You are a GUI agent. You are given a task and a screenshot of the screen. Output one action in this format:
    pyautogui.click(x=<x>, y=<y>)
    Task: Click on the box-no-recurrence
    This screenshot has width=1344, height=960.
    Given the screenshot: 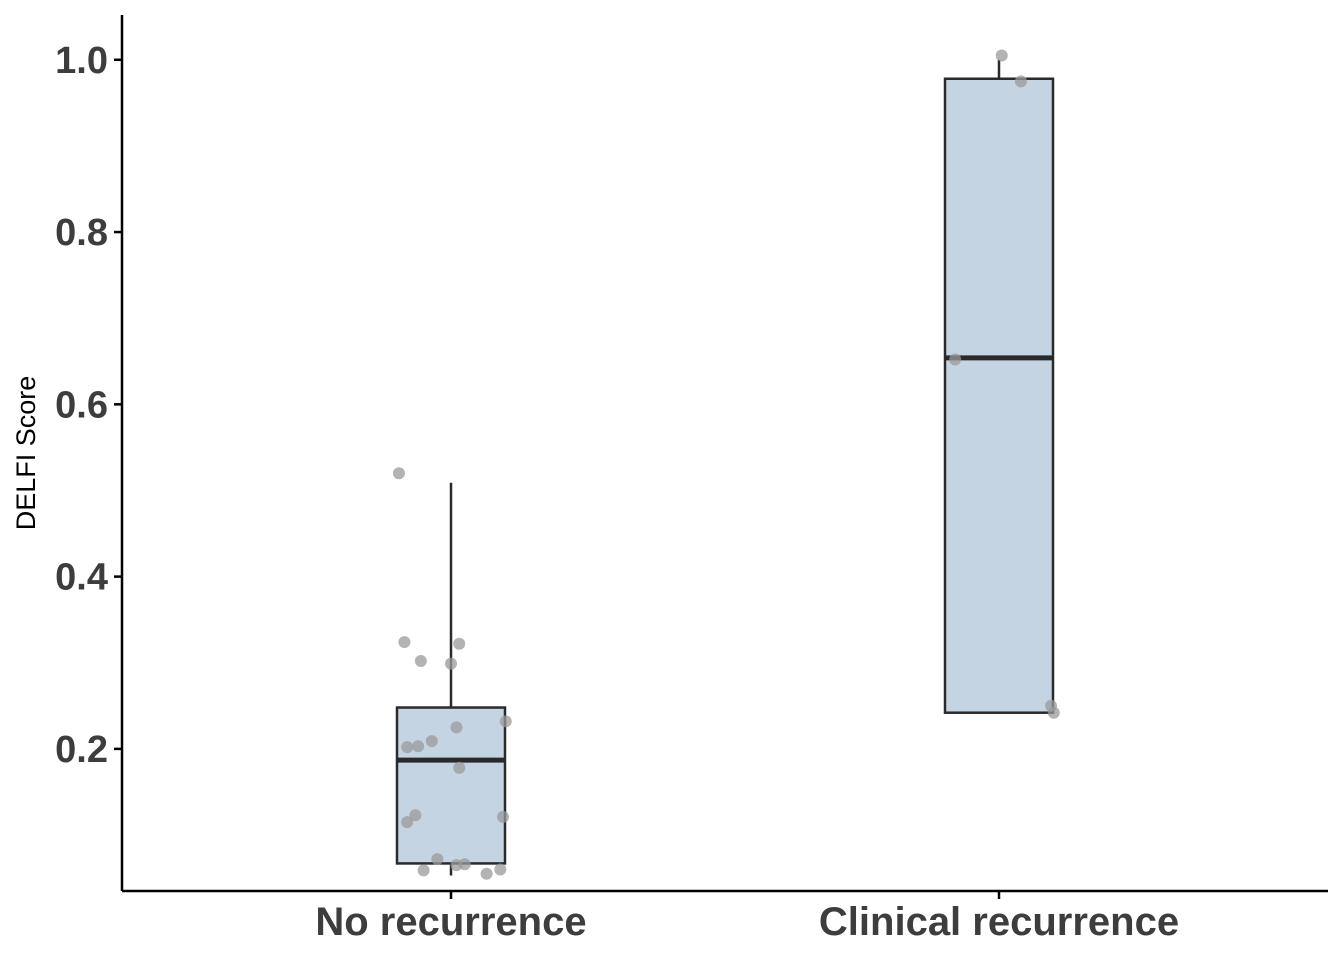 What is the action you would take?
    pyautogui.click(x=451, y=785)
    